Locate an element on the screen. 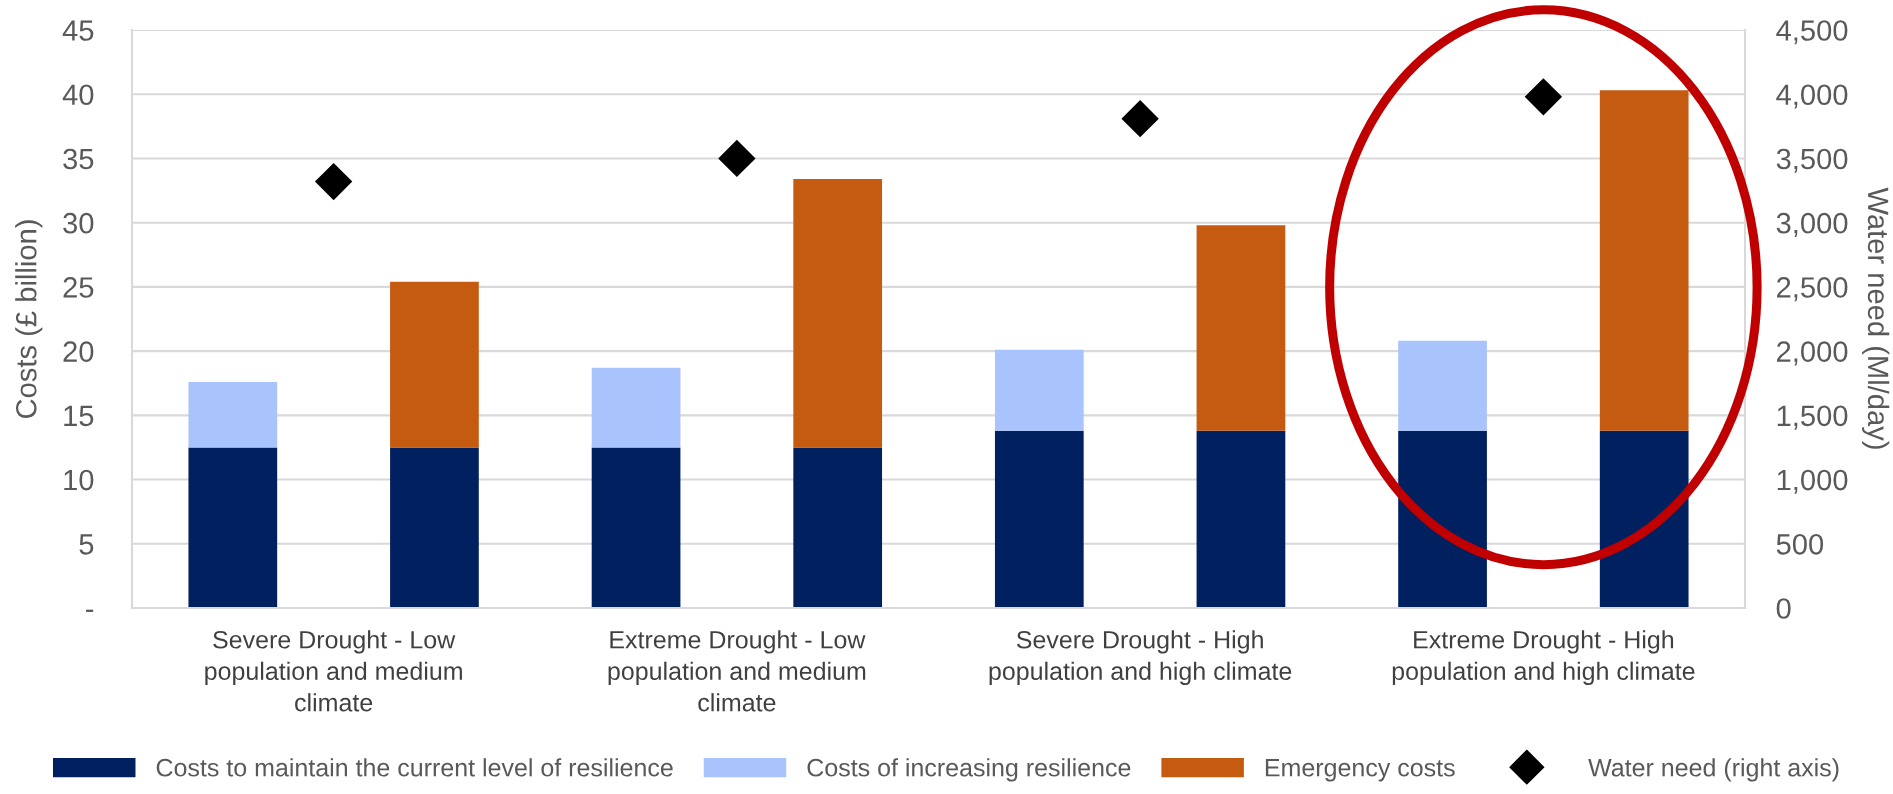 This screenshot has height=794, width=1893. legend-label: Water need (right axis) is located at coordinates (1713, 770).